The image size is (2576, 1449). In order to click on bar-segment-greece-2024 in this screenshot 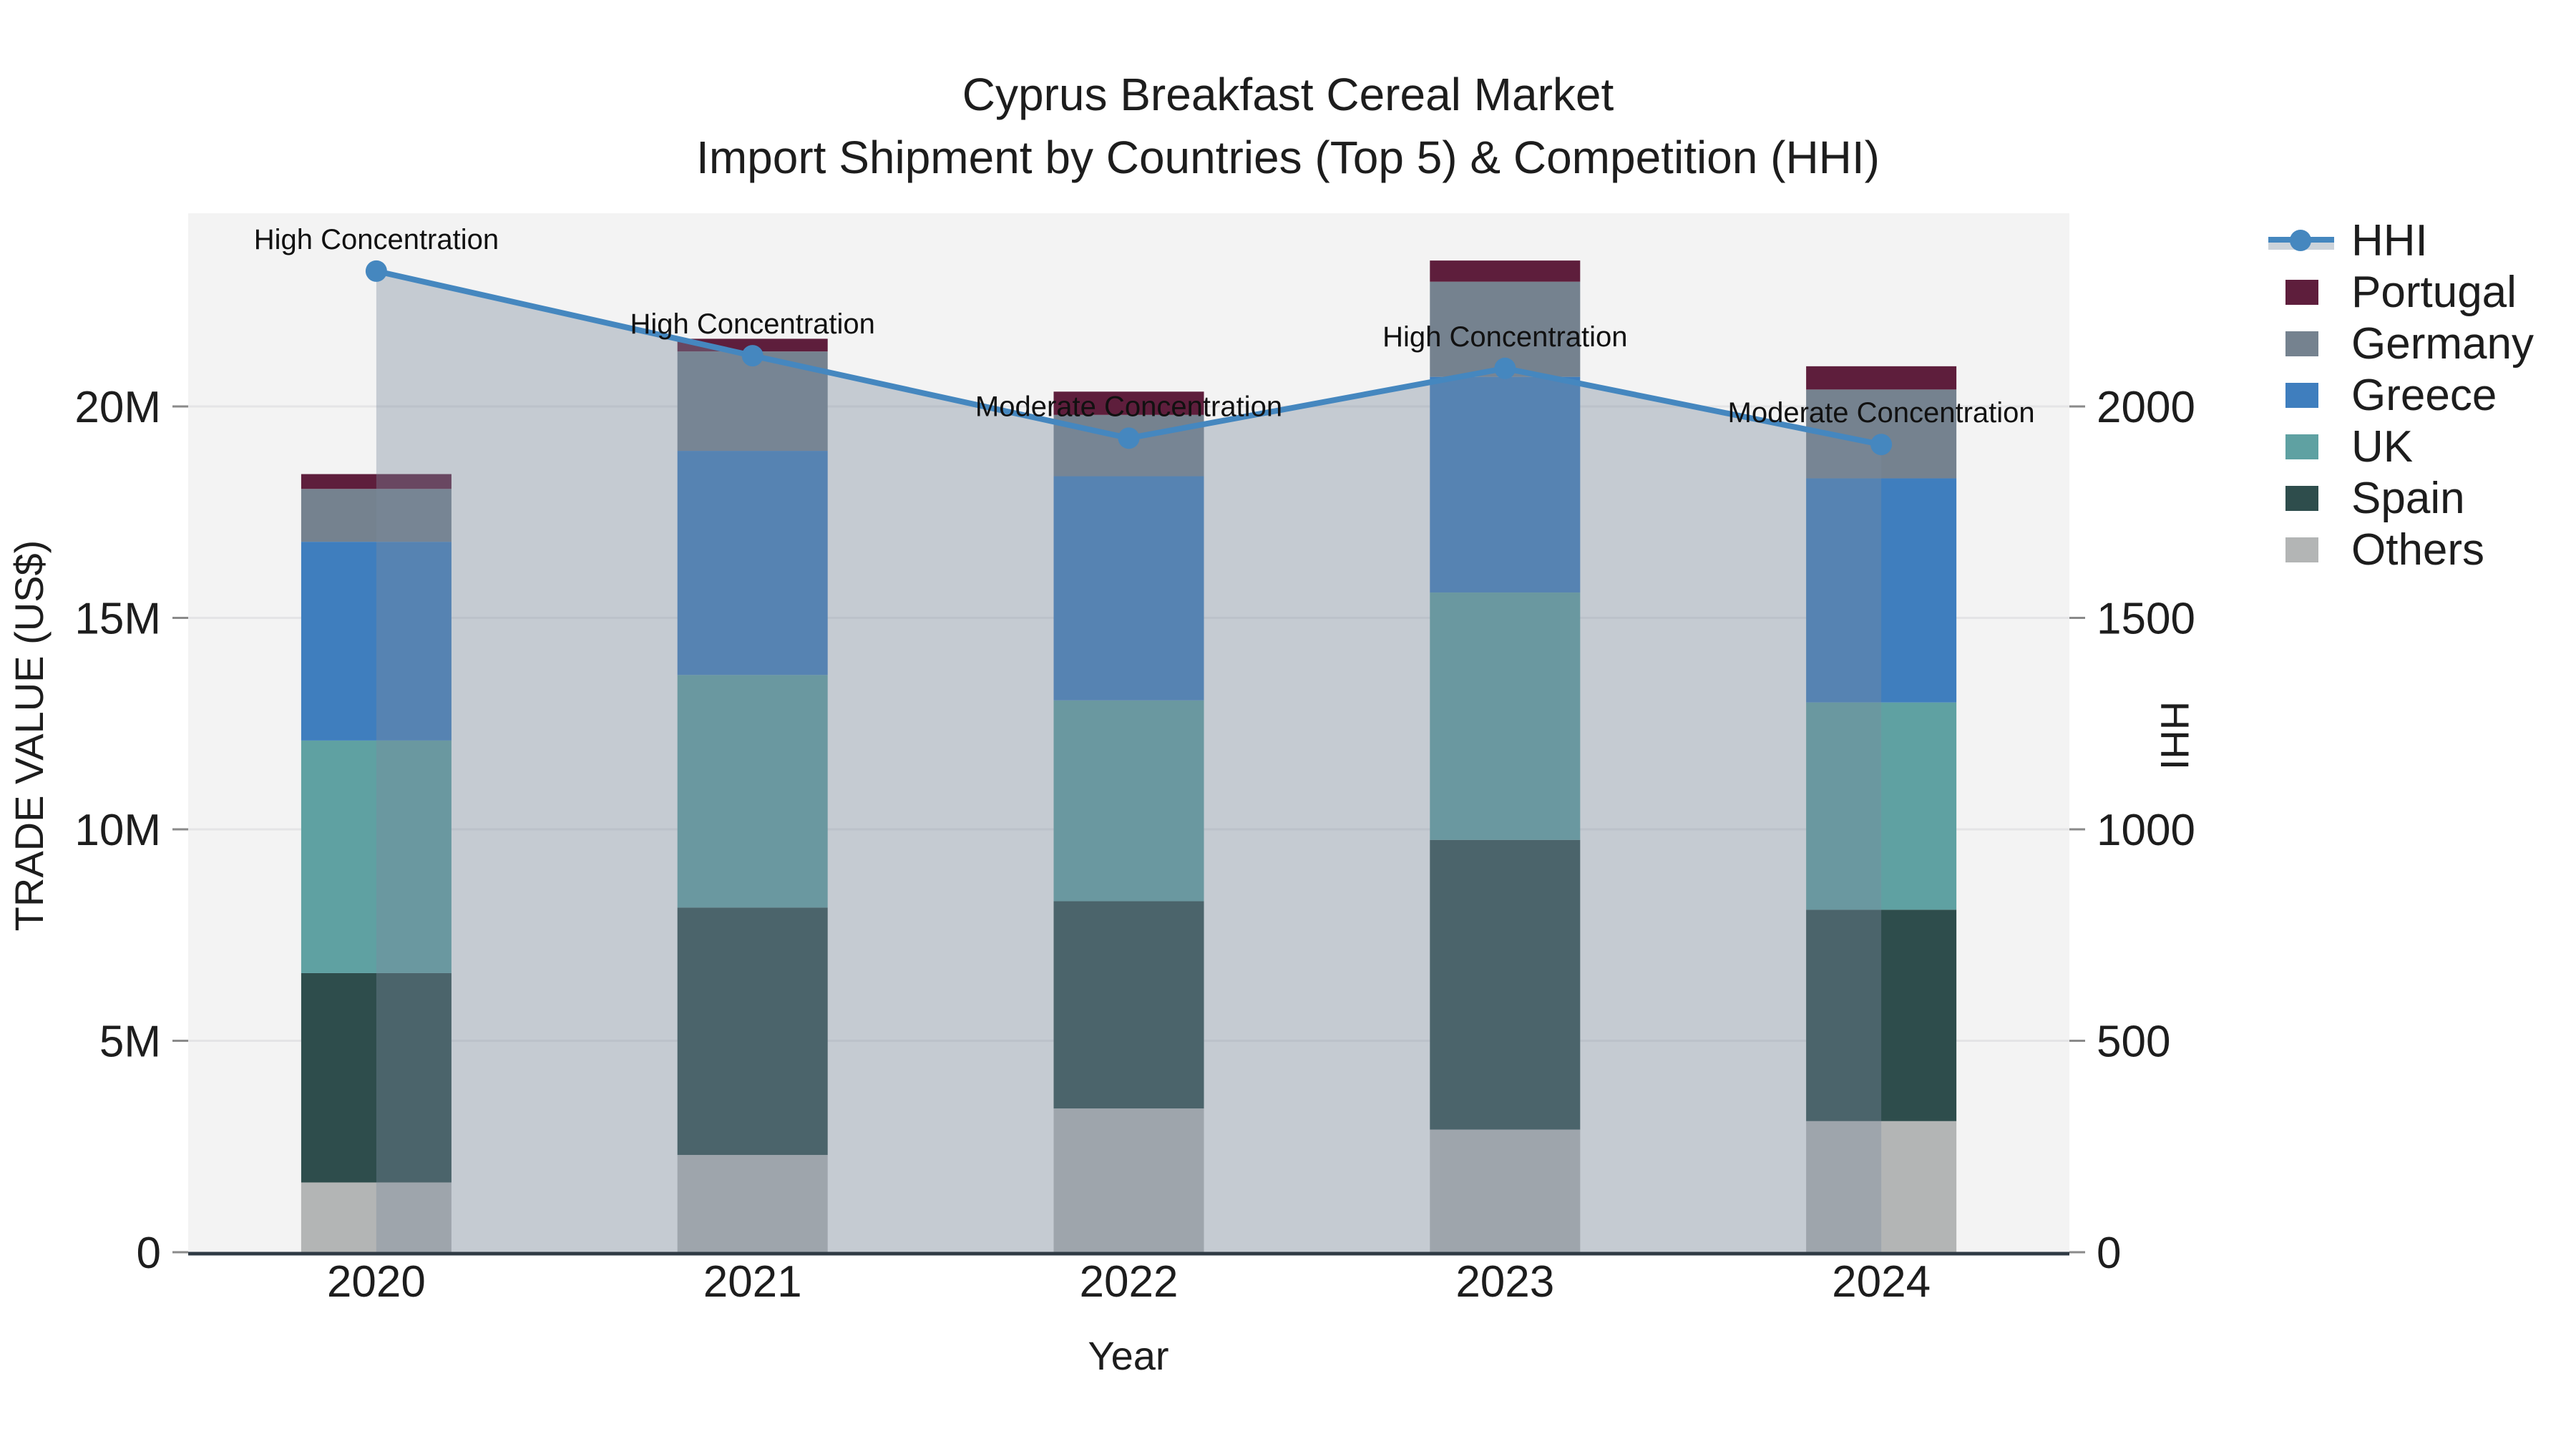, I will do `click(1881, 590)`.